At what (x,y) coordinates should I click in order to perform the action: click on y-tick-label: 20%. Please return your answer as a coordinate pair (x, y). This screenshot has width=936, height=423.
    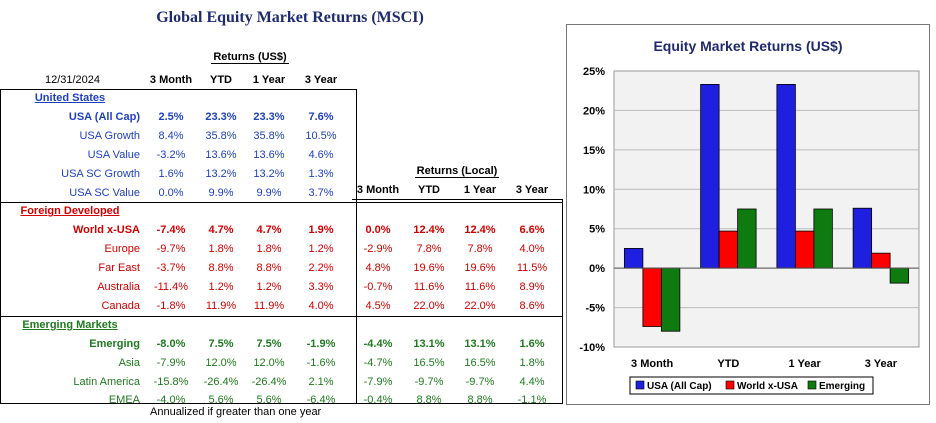
    Looking at the image, I should click on (594, 111).